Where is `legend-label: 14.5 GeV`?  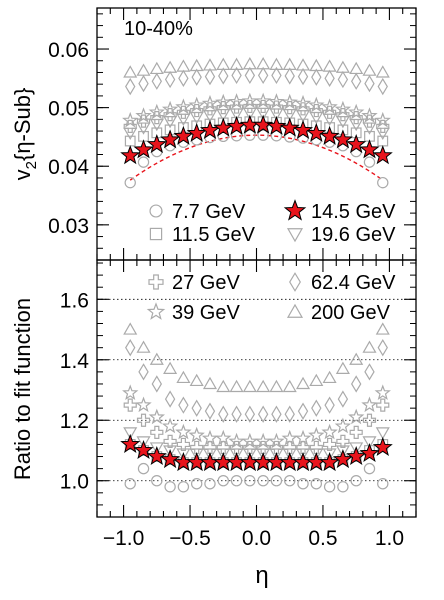
legend-label: 14.5 GeV is located at coordinates (353, 212).